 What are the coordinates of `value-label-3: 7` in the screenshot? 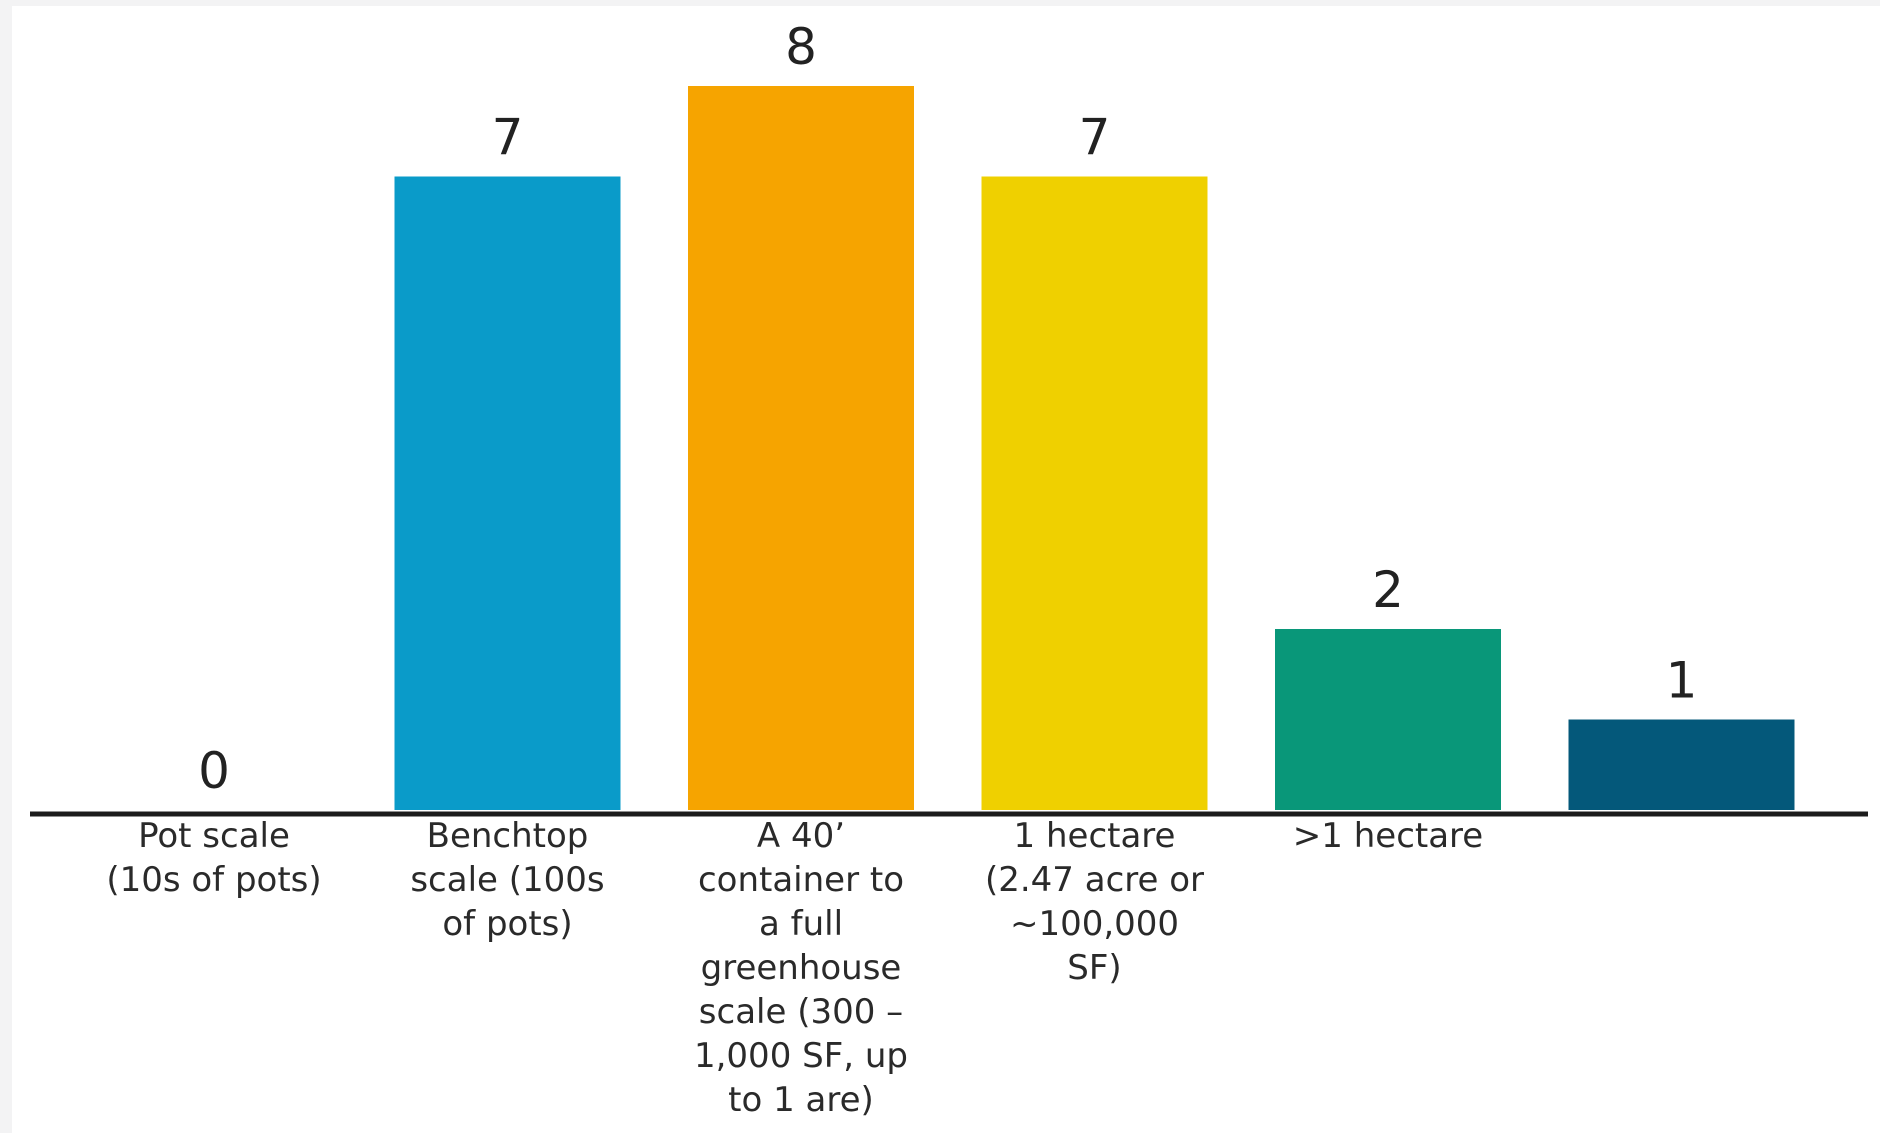 It's located at (1095, 138).